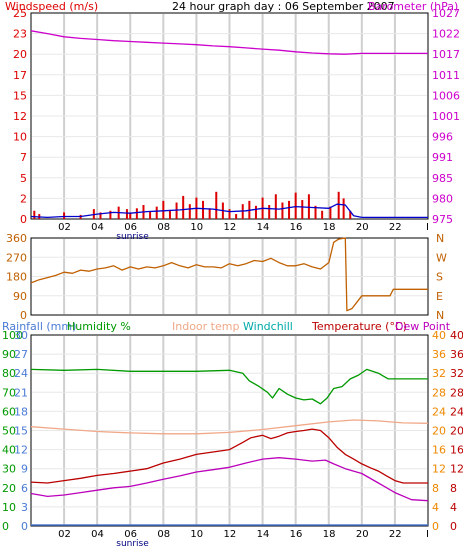 This screenshot has height=556, width=463. I want to click on indoor-temp-tick-label: 20, so click(439, 431).